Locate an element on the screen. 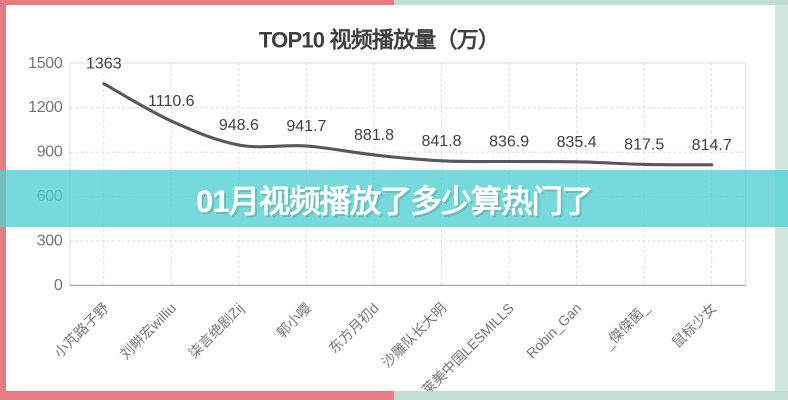 This screenshot has height=400, width=788. svg-text: 郭小嘤 is located at coordinates (293, 320).